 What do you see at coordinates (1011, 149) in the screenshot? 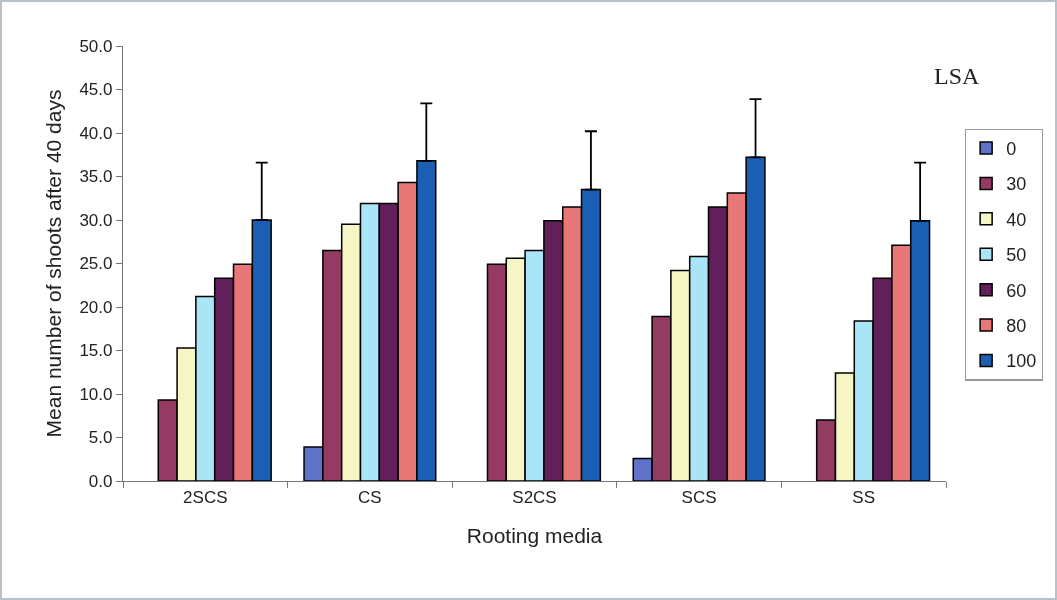
I see `legend-label: 0` at bounding box center [1011, 149].